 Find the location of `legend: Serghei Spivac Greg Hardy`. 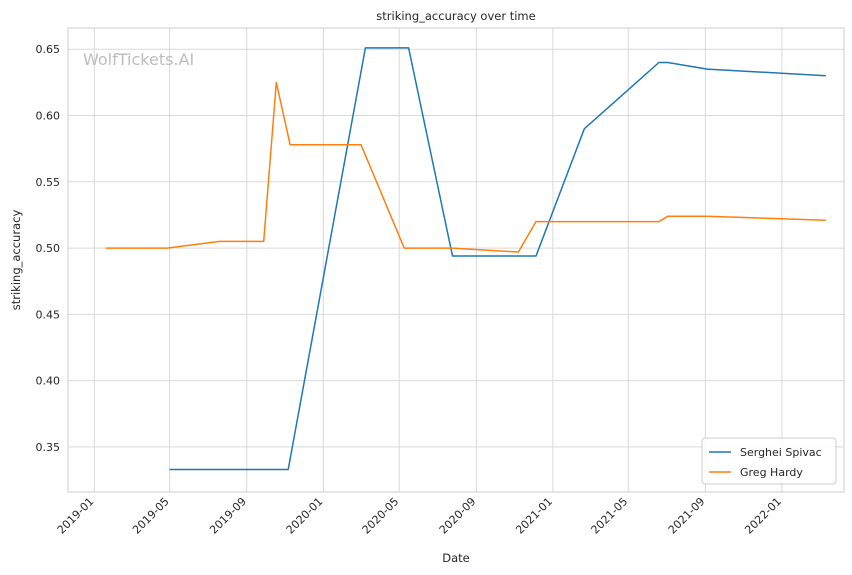

legend: Serghei Spivac Greg Hardy is located at coordinates (769, 461).